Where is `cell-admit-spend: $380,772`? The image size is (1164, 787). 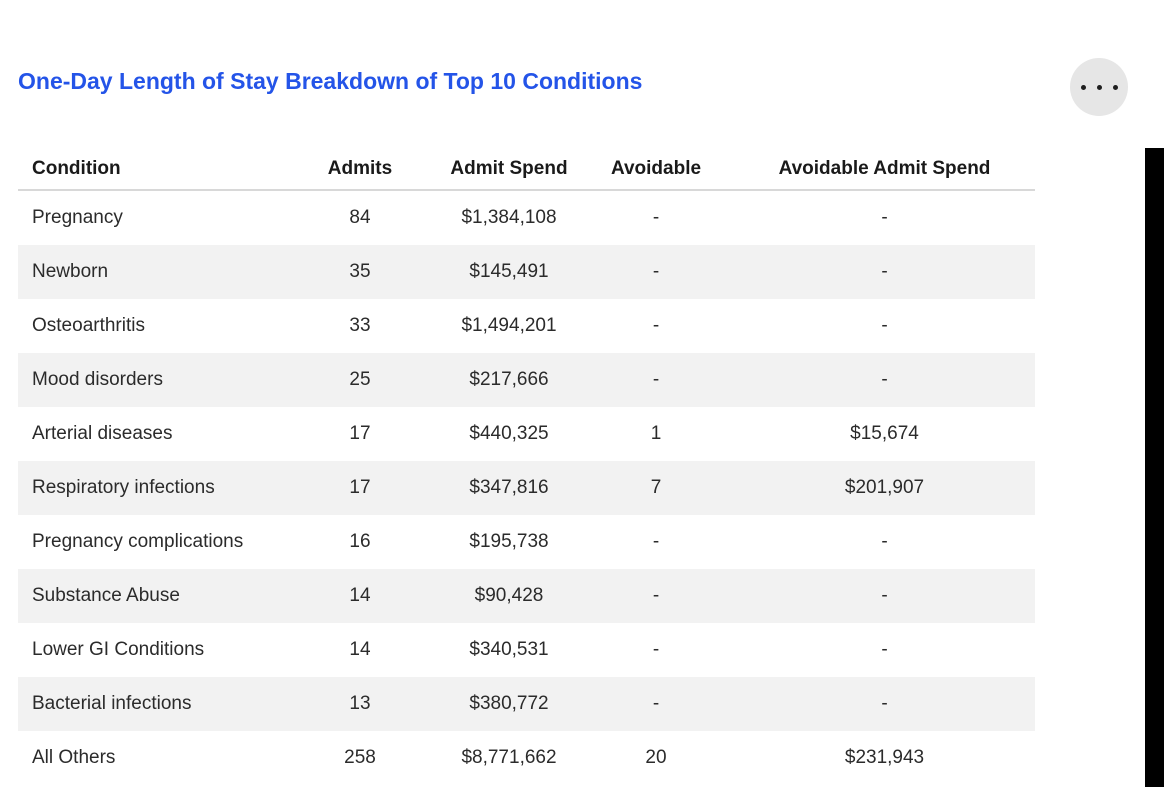 cell-admit-spend: $380,772 is located at coordinates (509, 703).